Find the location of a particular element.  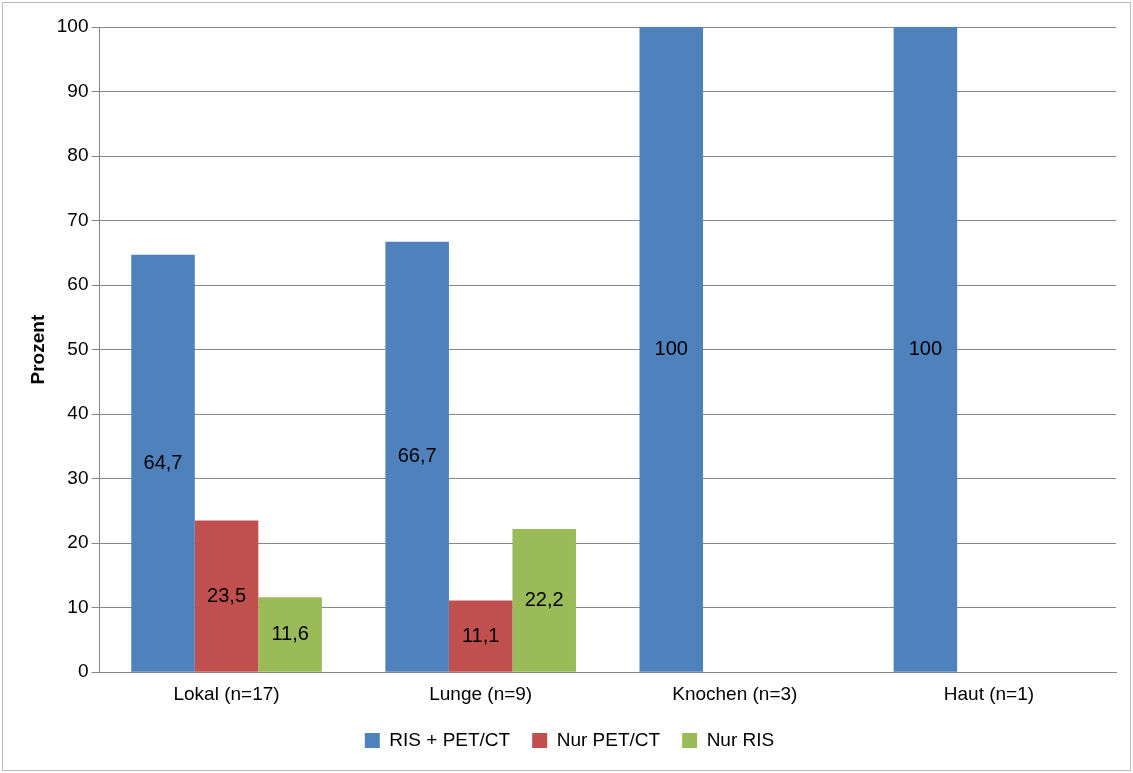

y-tick-label: 10 is located at coordinates (78, 606).